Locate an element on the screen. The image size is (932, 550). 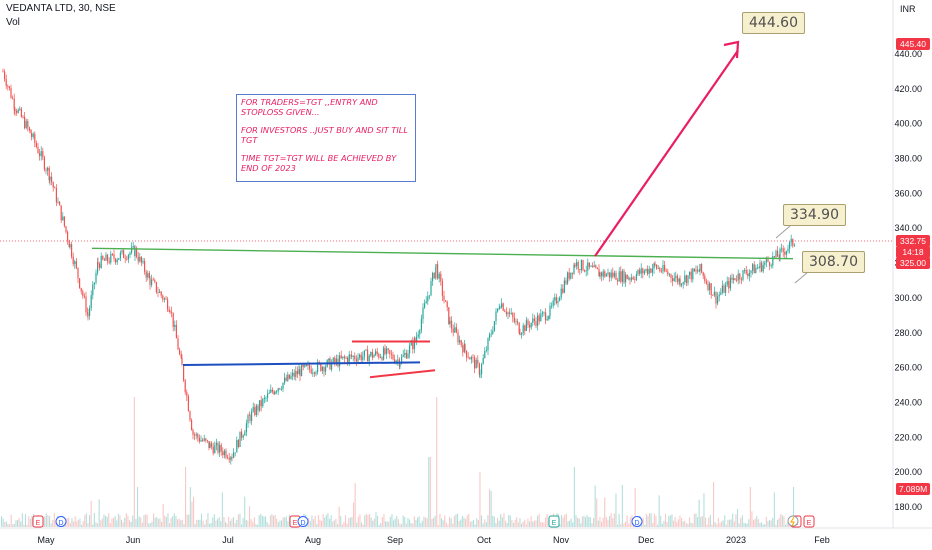
support-trendline is located at coordinates (301, 364).